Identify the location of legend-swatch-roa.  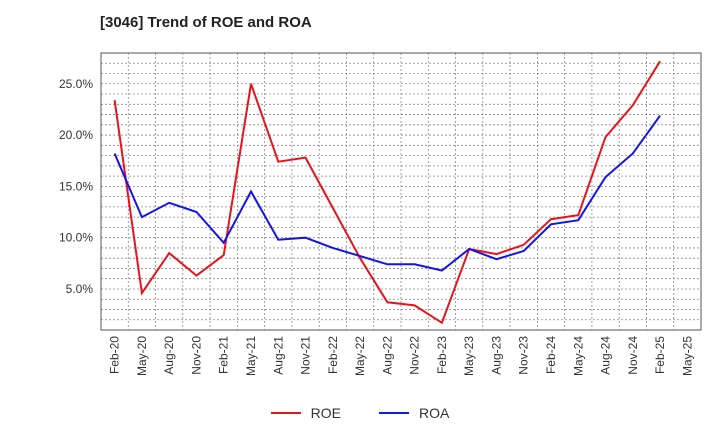
(394, 413).